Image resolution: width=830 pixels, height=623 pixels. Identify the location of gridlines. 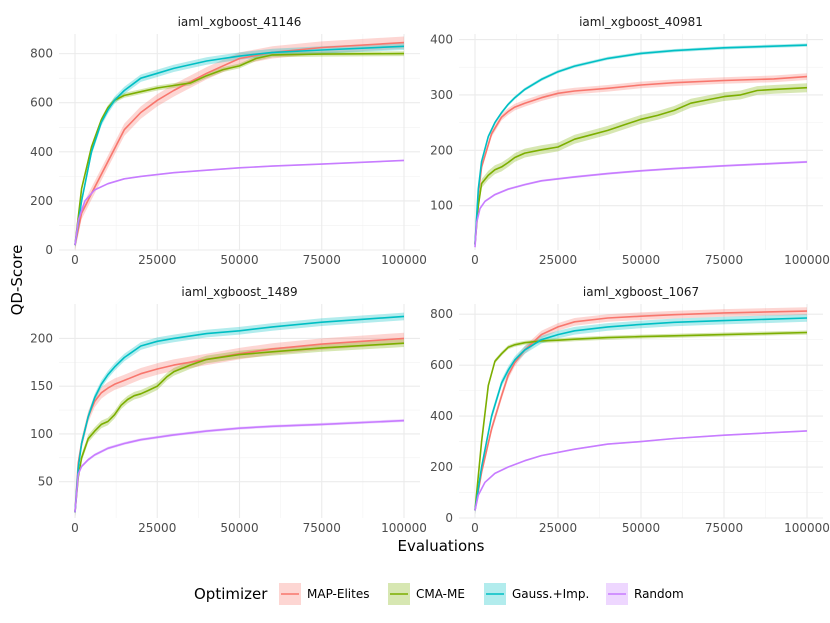
(239, 411).